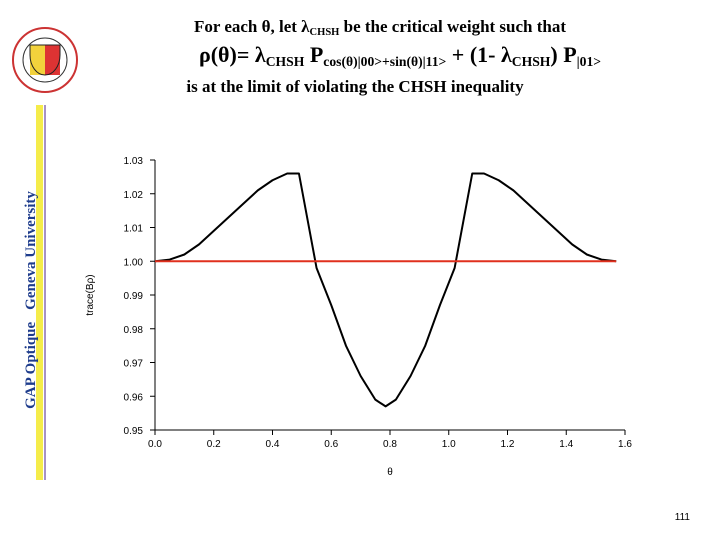 This screenshot has height=540, width=720. Describe the element at coordinates (39, 292) in the screenshot. I see `side-bar` at that location.